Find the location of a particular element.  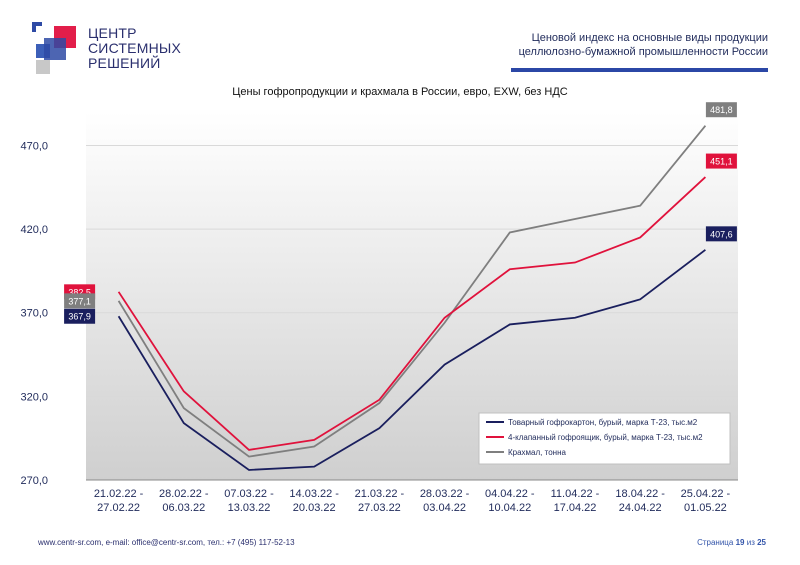

svg-text: Крахмал, тонна is located at coordinates (537, 452).